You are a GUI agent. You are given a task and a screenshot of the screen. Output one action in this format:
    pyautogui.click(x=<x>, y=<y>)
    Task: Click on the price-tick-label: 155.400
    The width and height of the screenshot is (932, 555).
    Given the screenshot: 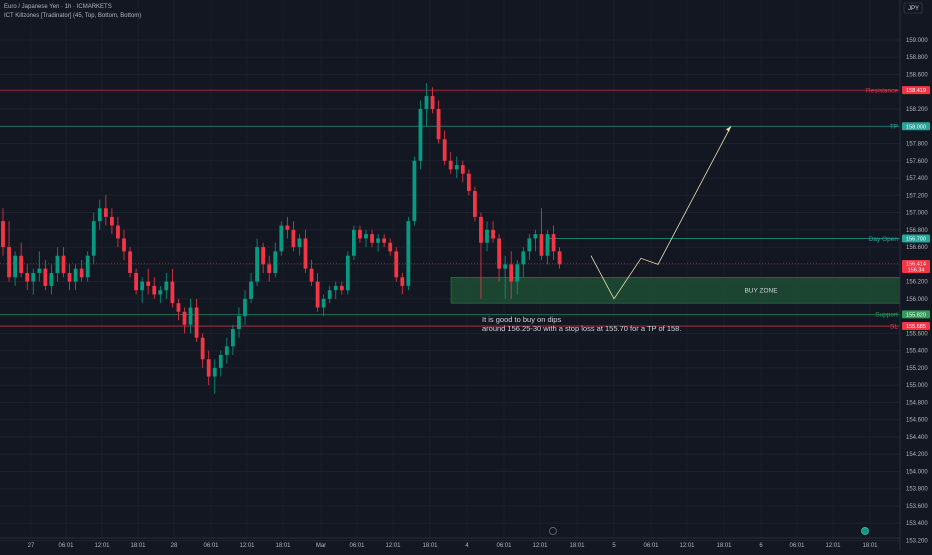 What is the action you would take?
    pyautogui.click(x=917, y=352)
    